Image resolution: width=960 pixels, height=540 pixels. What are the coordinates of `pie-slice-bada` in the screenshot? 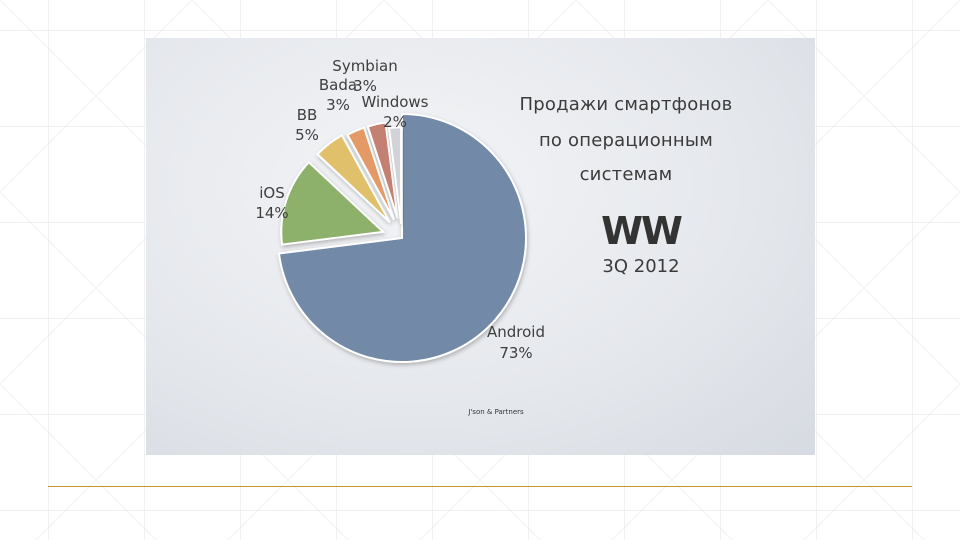 It's located at (371, 173).